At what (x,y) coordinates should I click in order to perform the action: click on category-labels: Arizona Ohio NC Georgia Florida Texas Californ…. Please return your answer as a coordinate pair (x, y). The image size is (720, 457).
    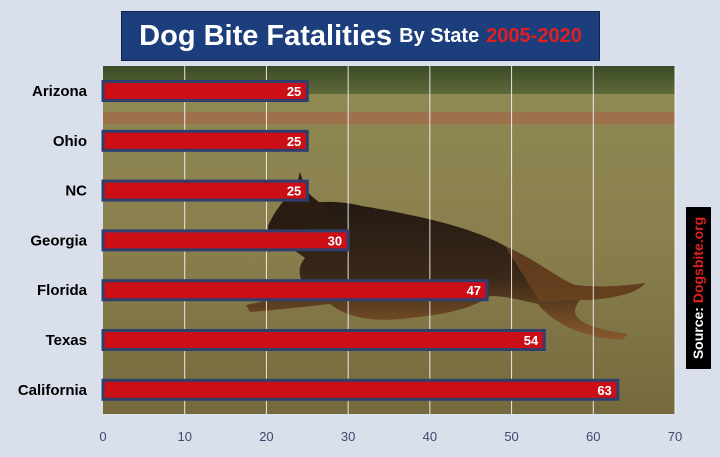
    Looking at the image, I should click on (53, 241).